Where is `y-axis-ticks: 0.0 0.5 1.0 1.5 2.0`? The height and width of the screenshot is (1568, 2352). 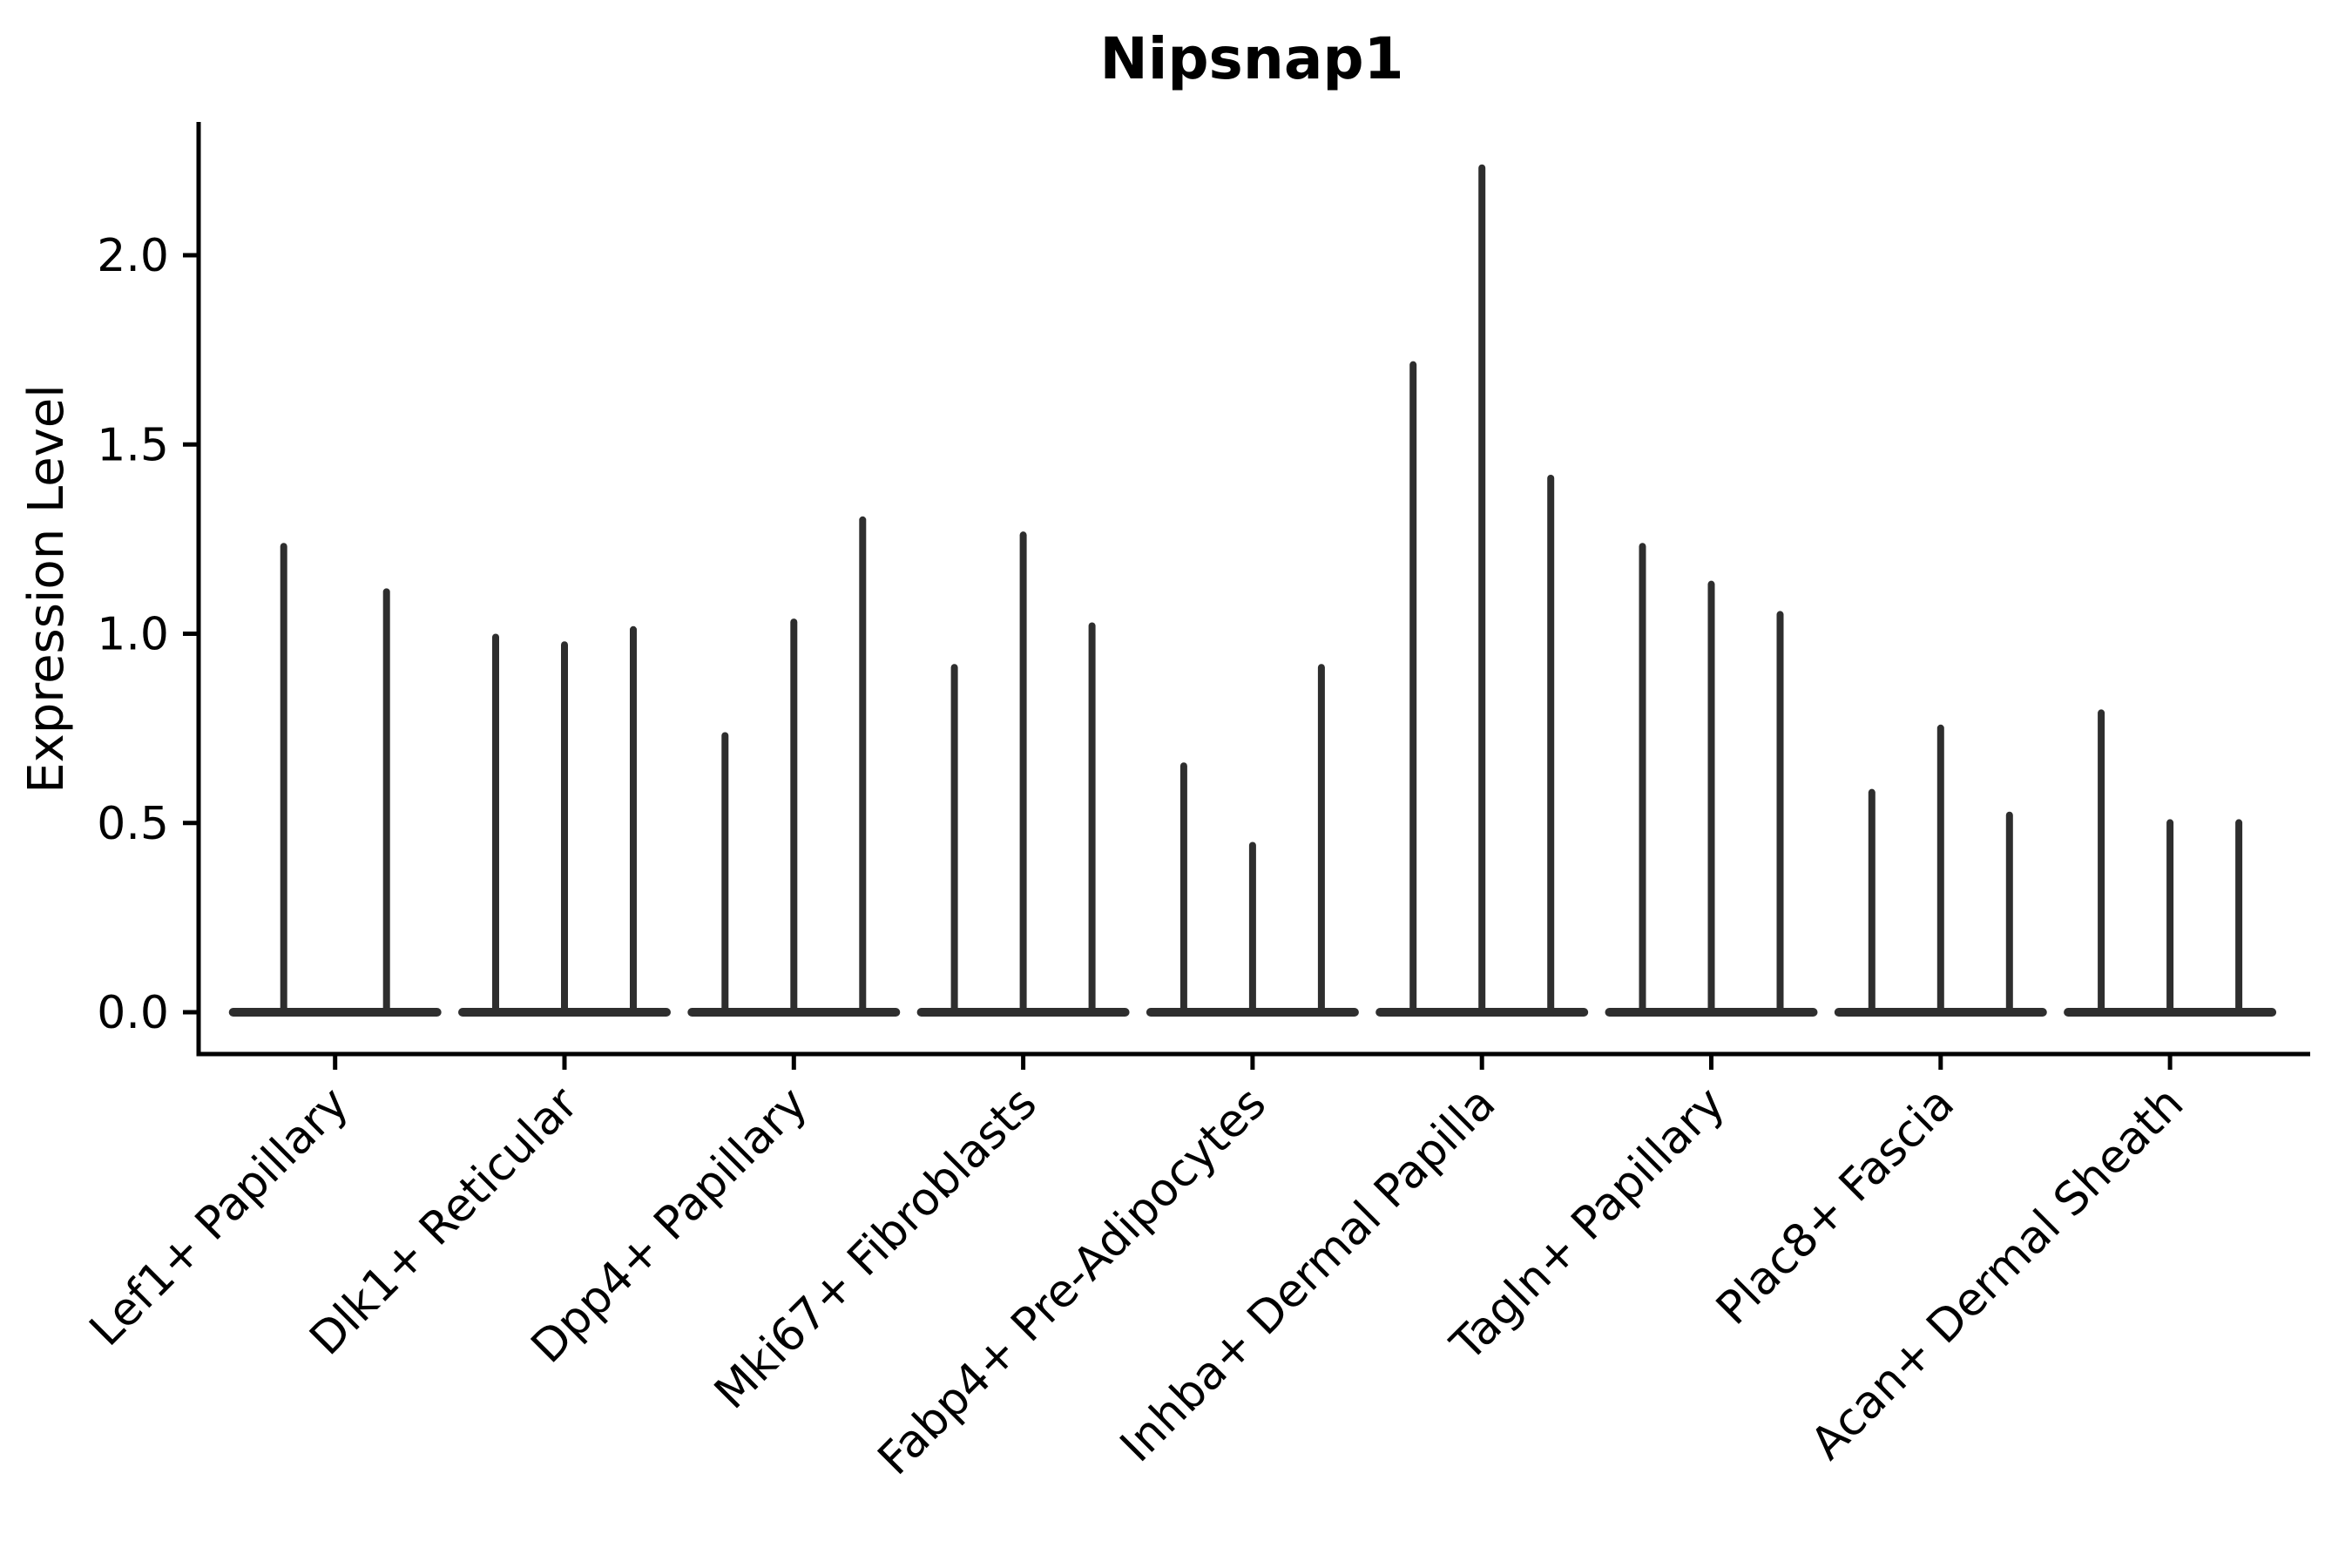
y-axis-ticks: 0.0 0.5 1.0 1.5 2.0 is located at coordinates (148, 634).